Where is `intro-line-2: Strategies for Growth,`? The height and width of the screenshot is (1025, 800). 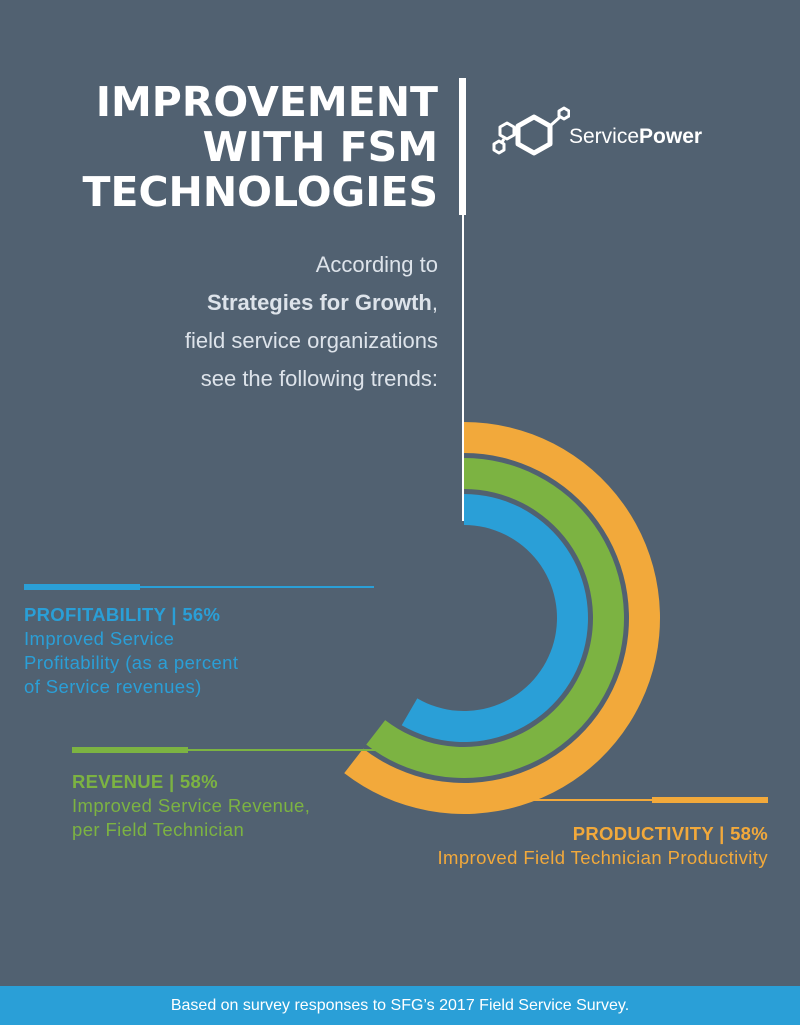
intro-line-2: Strategies for Growth, is located at coordinates (258, 303).